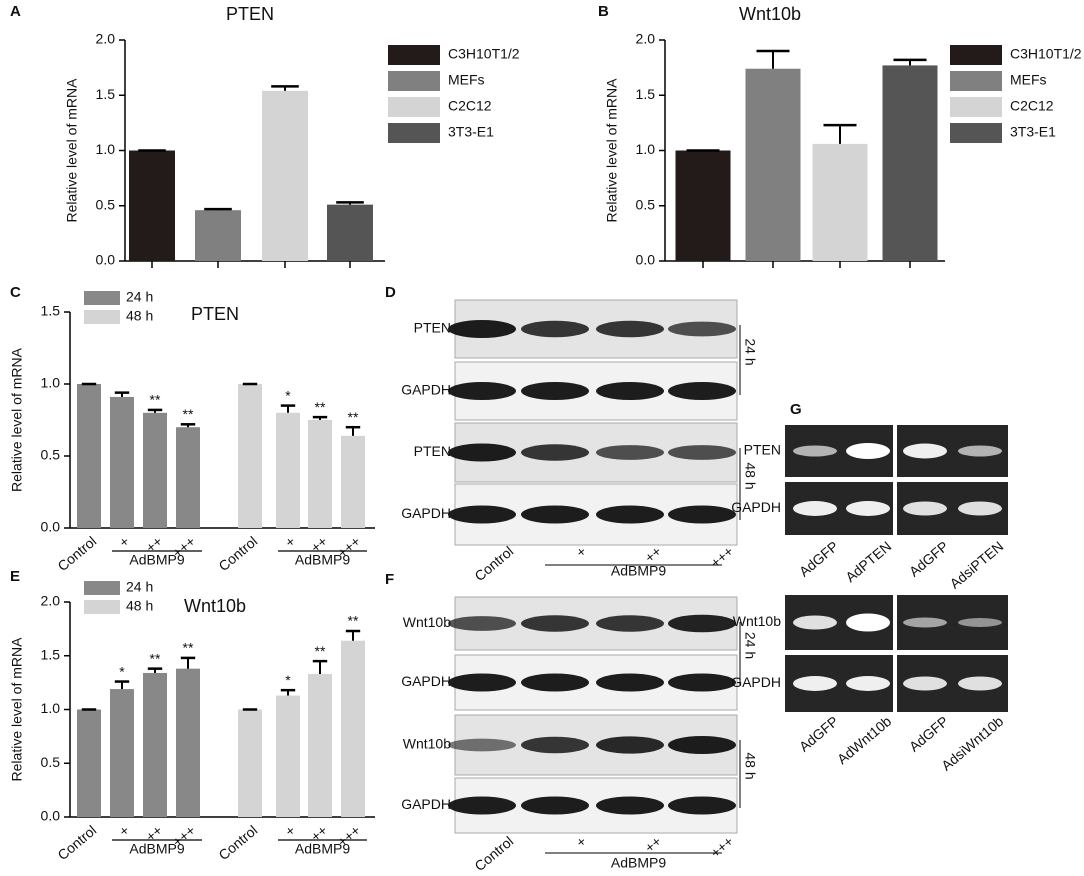 The height and width of the screenshot is (876, 1084). What do you see at coordinates (796, 409) in the screenshot?
I see `panel-letter: G` at bounding box center [796, 409].